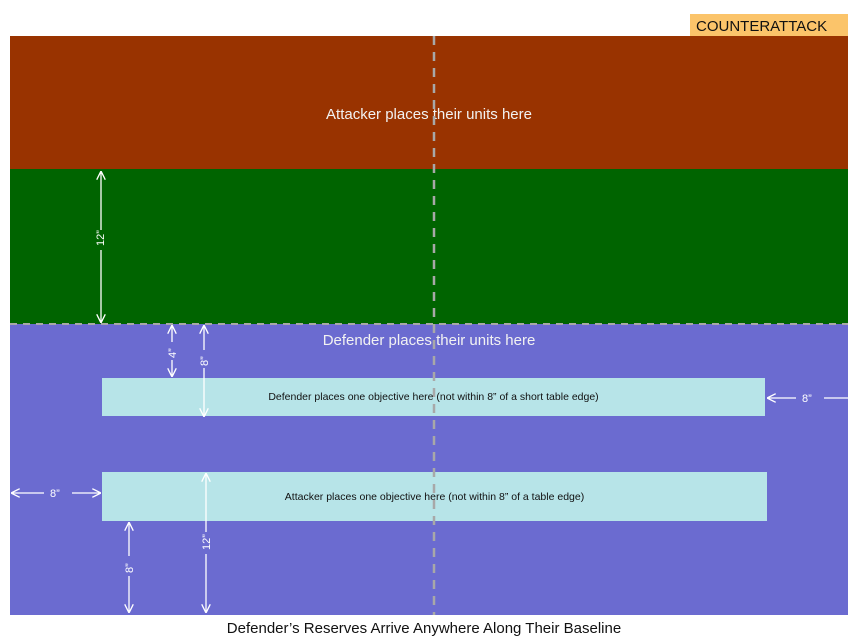 The image size is (848, 640). Describe the element at coordinates (101, 238) in the screenshot. I see `no-mans-land-measure: 12”` at that location.